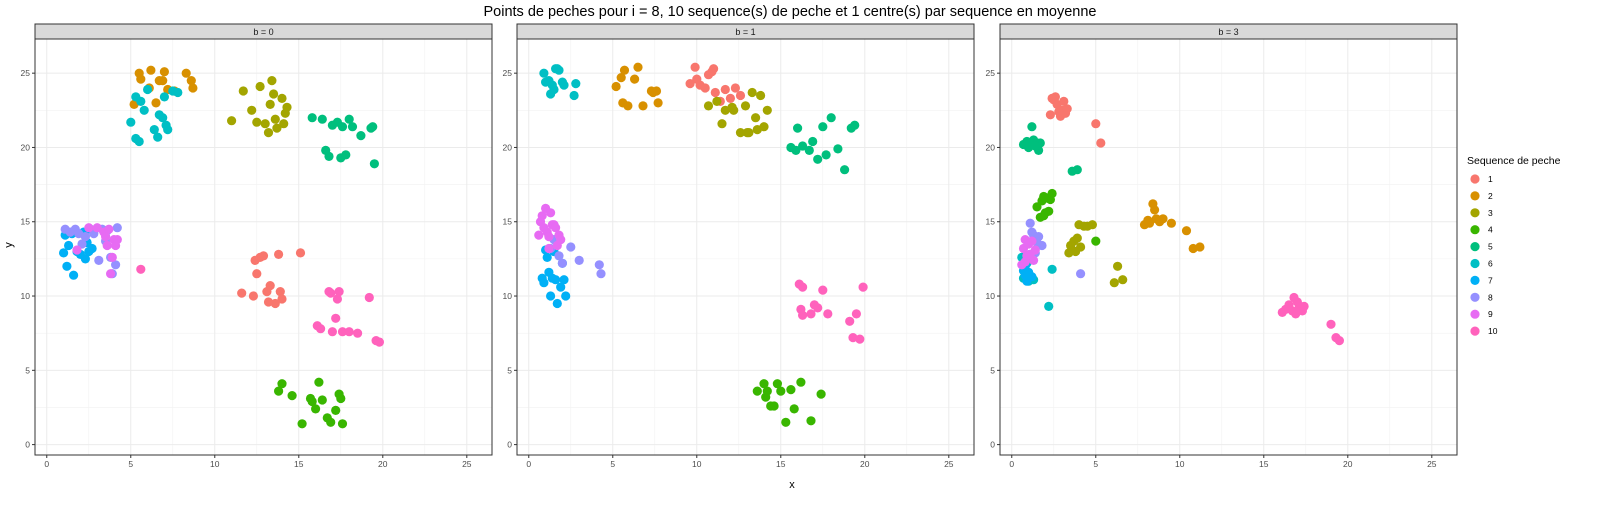  What do you see at coordinates (1264, 464) in the screenshot?
I see `x-tick-label: 15` at bounding box center [1264, 464].